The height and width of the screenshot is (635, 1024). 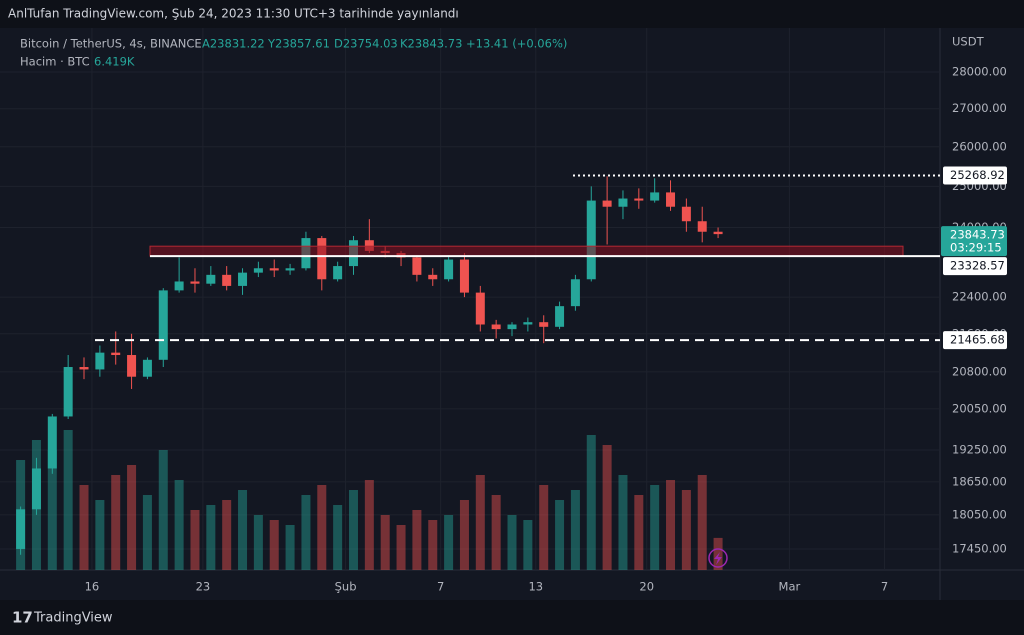 What do you see at coordinates (55, 62) in the screenshot?
I see `volume-label: Hacim · BTC` at bounding box center [55, 62].